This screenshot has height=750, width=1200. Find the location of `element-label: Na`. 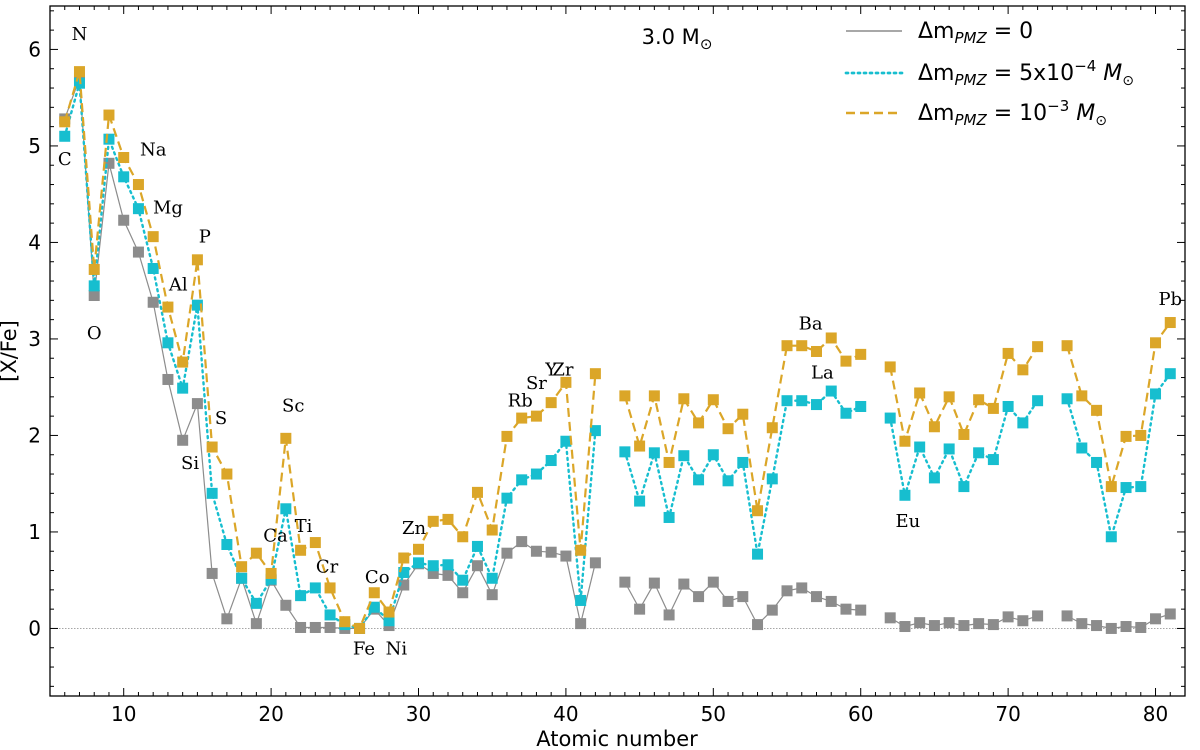

element-label: Na is located at coordinates (153, 150).